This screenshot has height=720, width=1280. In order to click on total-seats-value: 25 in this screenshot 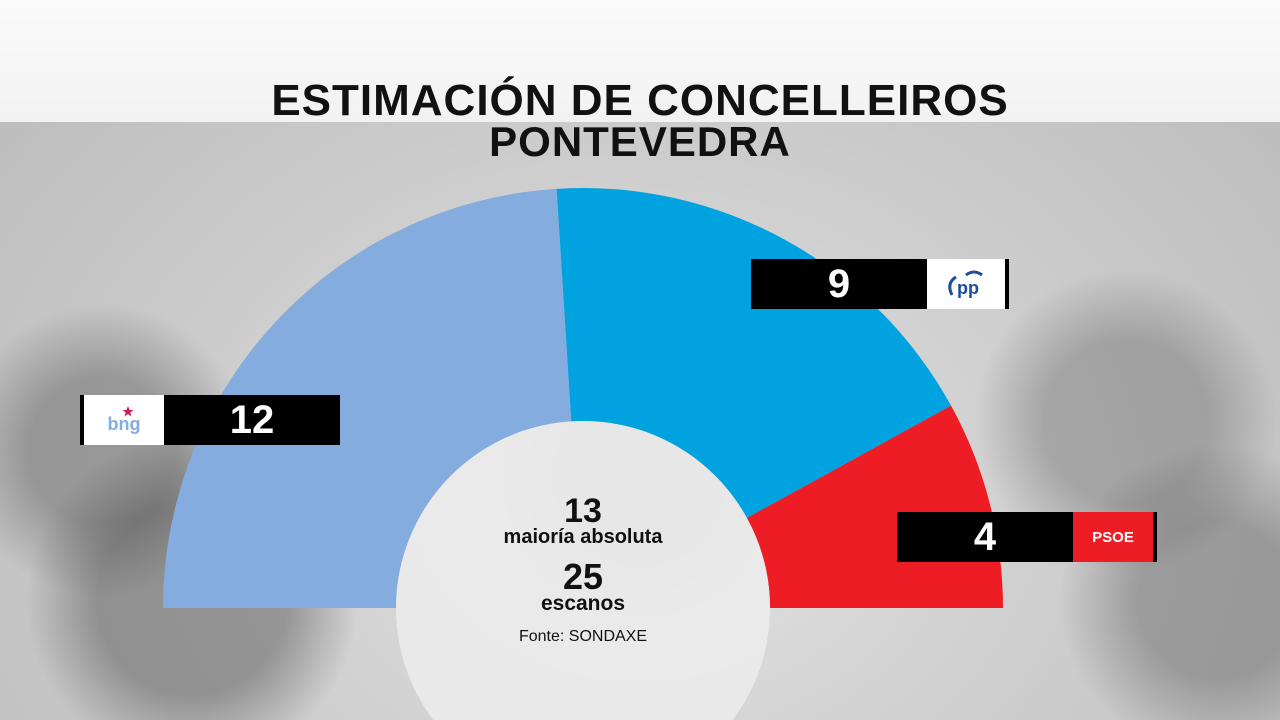, I will do `click(583, 576)`.